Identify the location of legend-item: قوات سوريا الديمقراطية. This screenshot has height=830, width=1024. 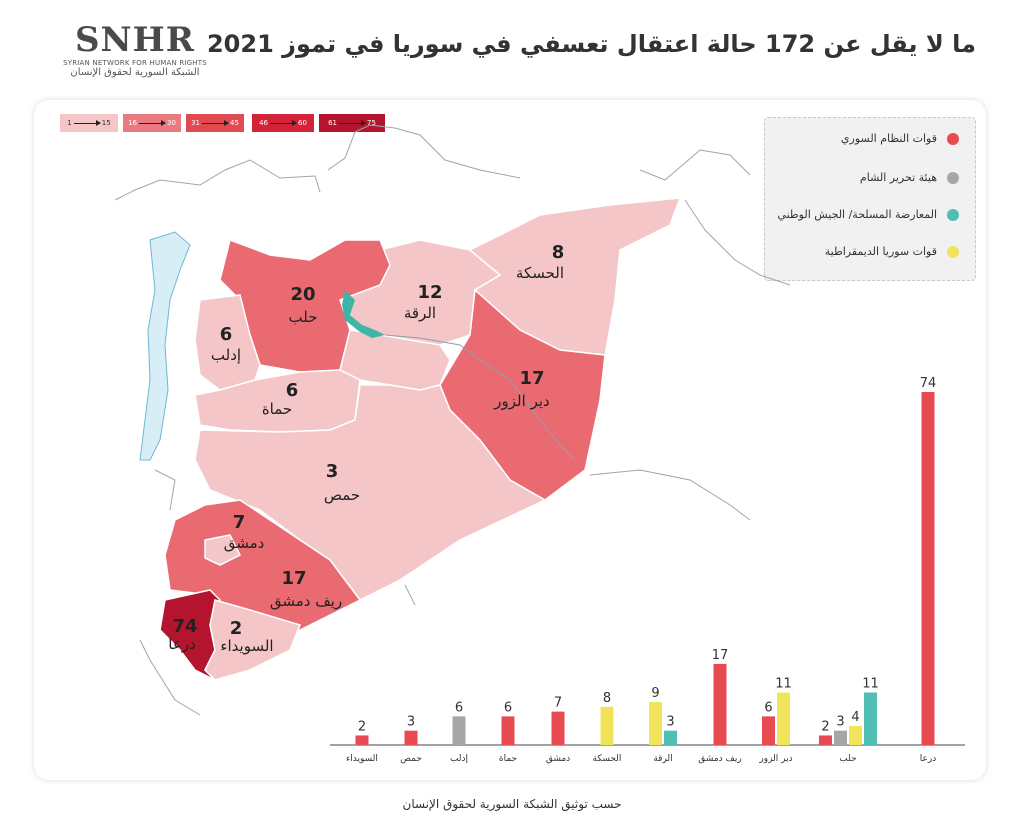
(892, 251).